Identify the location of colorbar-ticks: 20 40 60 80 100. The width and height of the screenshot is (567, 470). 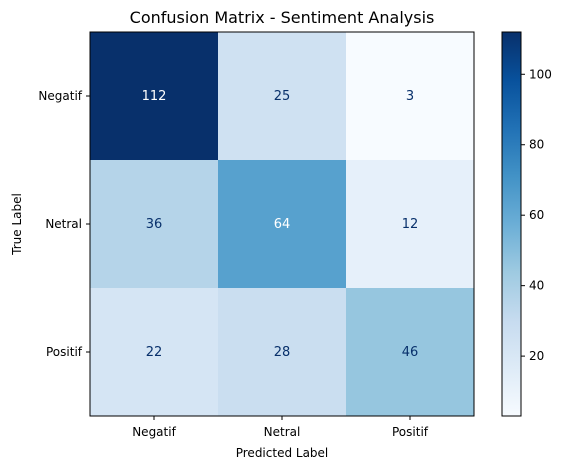
(536, 215).